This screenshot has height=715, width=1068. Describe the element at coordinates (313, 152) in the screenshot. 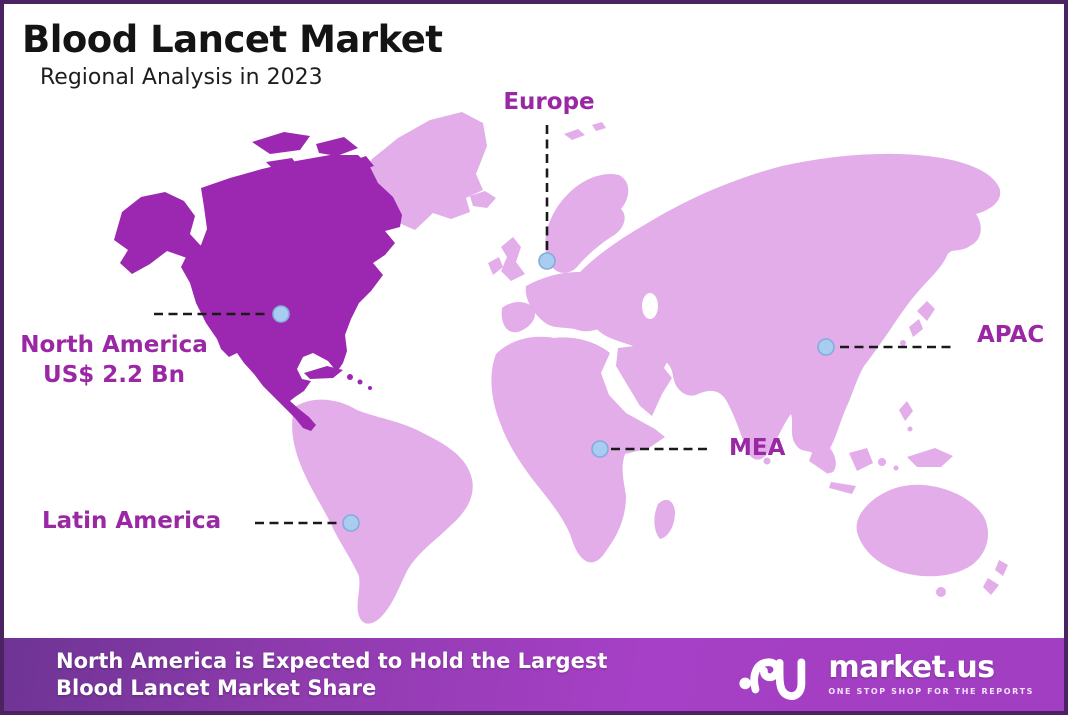

I see `region-arctic-islands` at that location.